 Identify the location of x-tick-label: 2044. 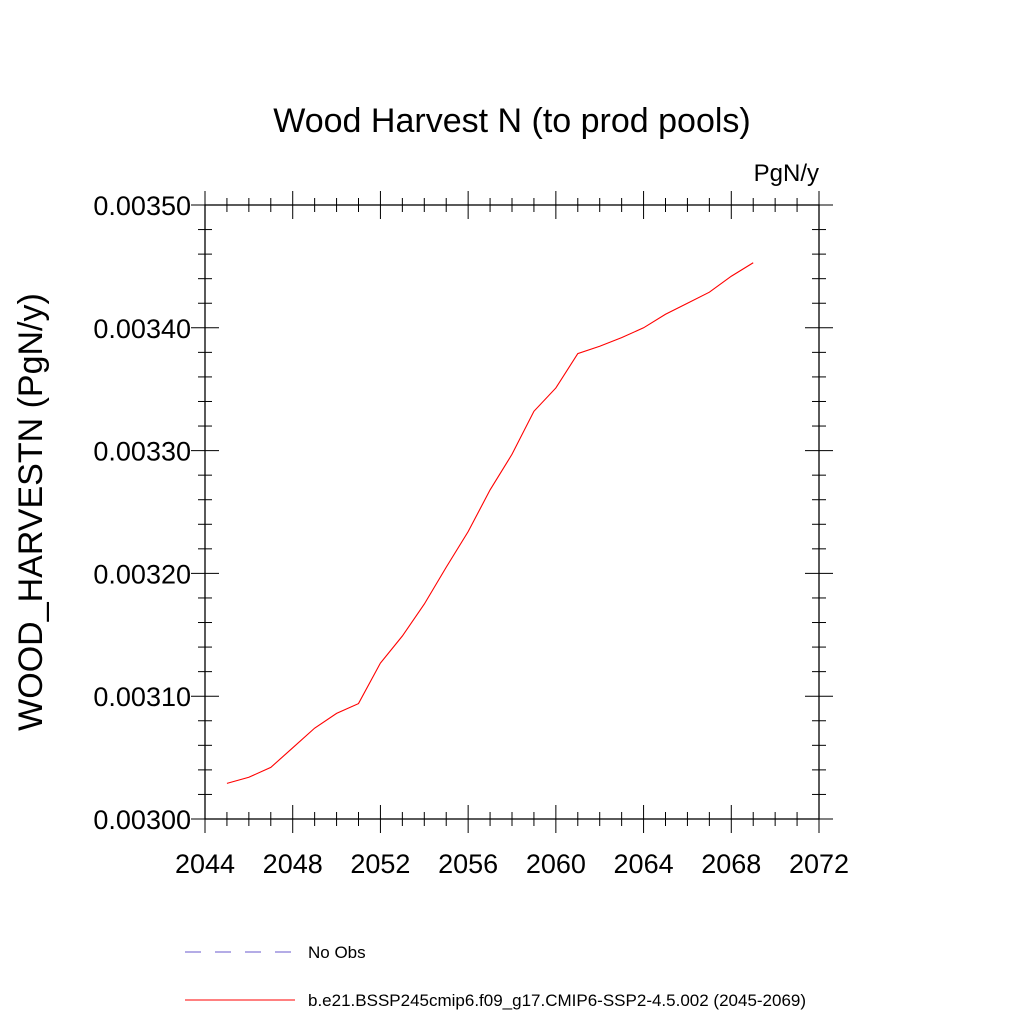
(205, 864).